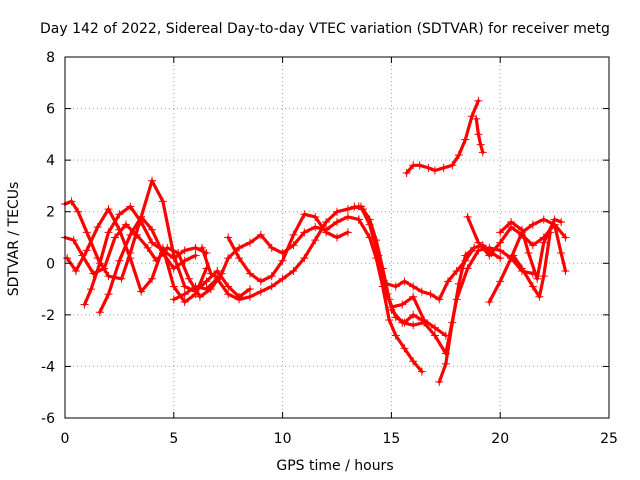  What do you see at coordinates (334, 466) in the screenshot?
I see `x-axis-title: GPS time / hours` at bounding box center [334, 466].